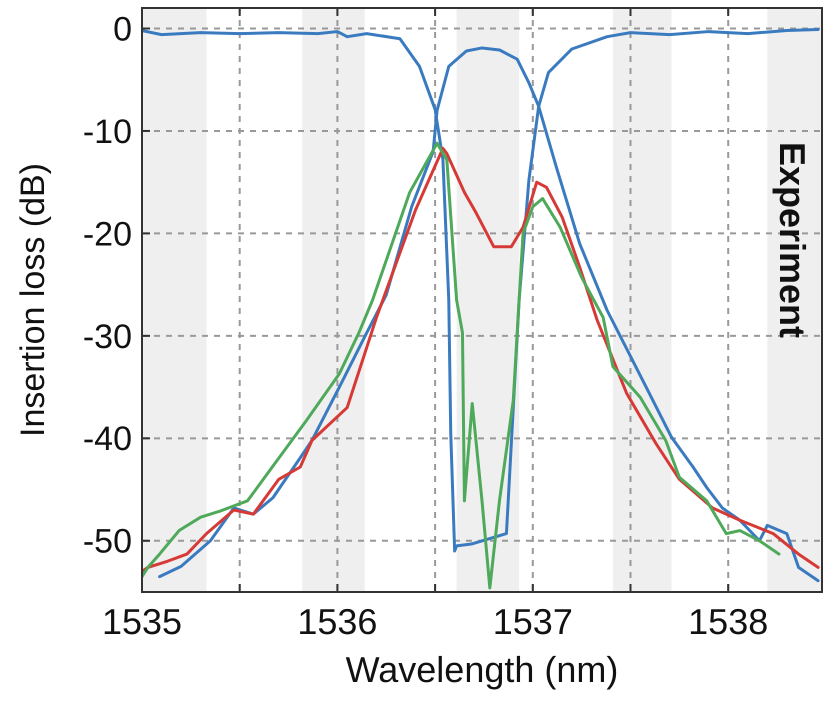 This screenshot has height=702, width=823. What do you see at coordinates (142, 621) in the screenshot?
I see `x-tick-label: 1535` at bounding box center [142, 621].